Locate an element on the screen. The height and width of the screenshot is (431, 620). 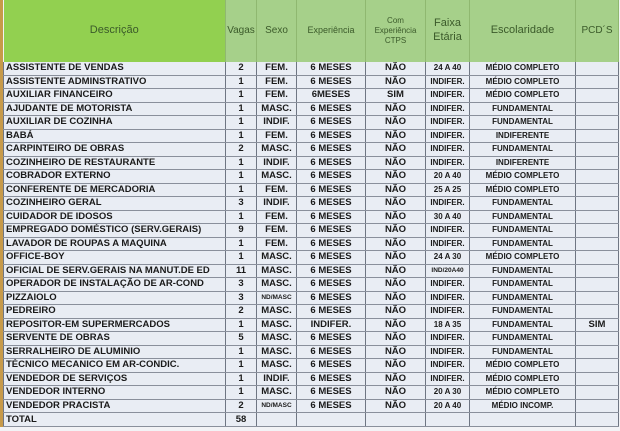
cell-descricao: VENDEDOR DE SERVIÇOS is located at coordinates (114, 379).